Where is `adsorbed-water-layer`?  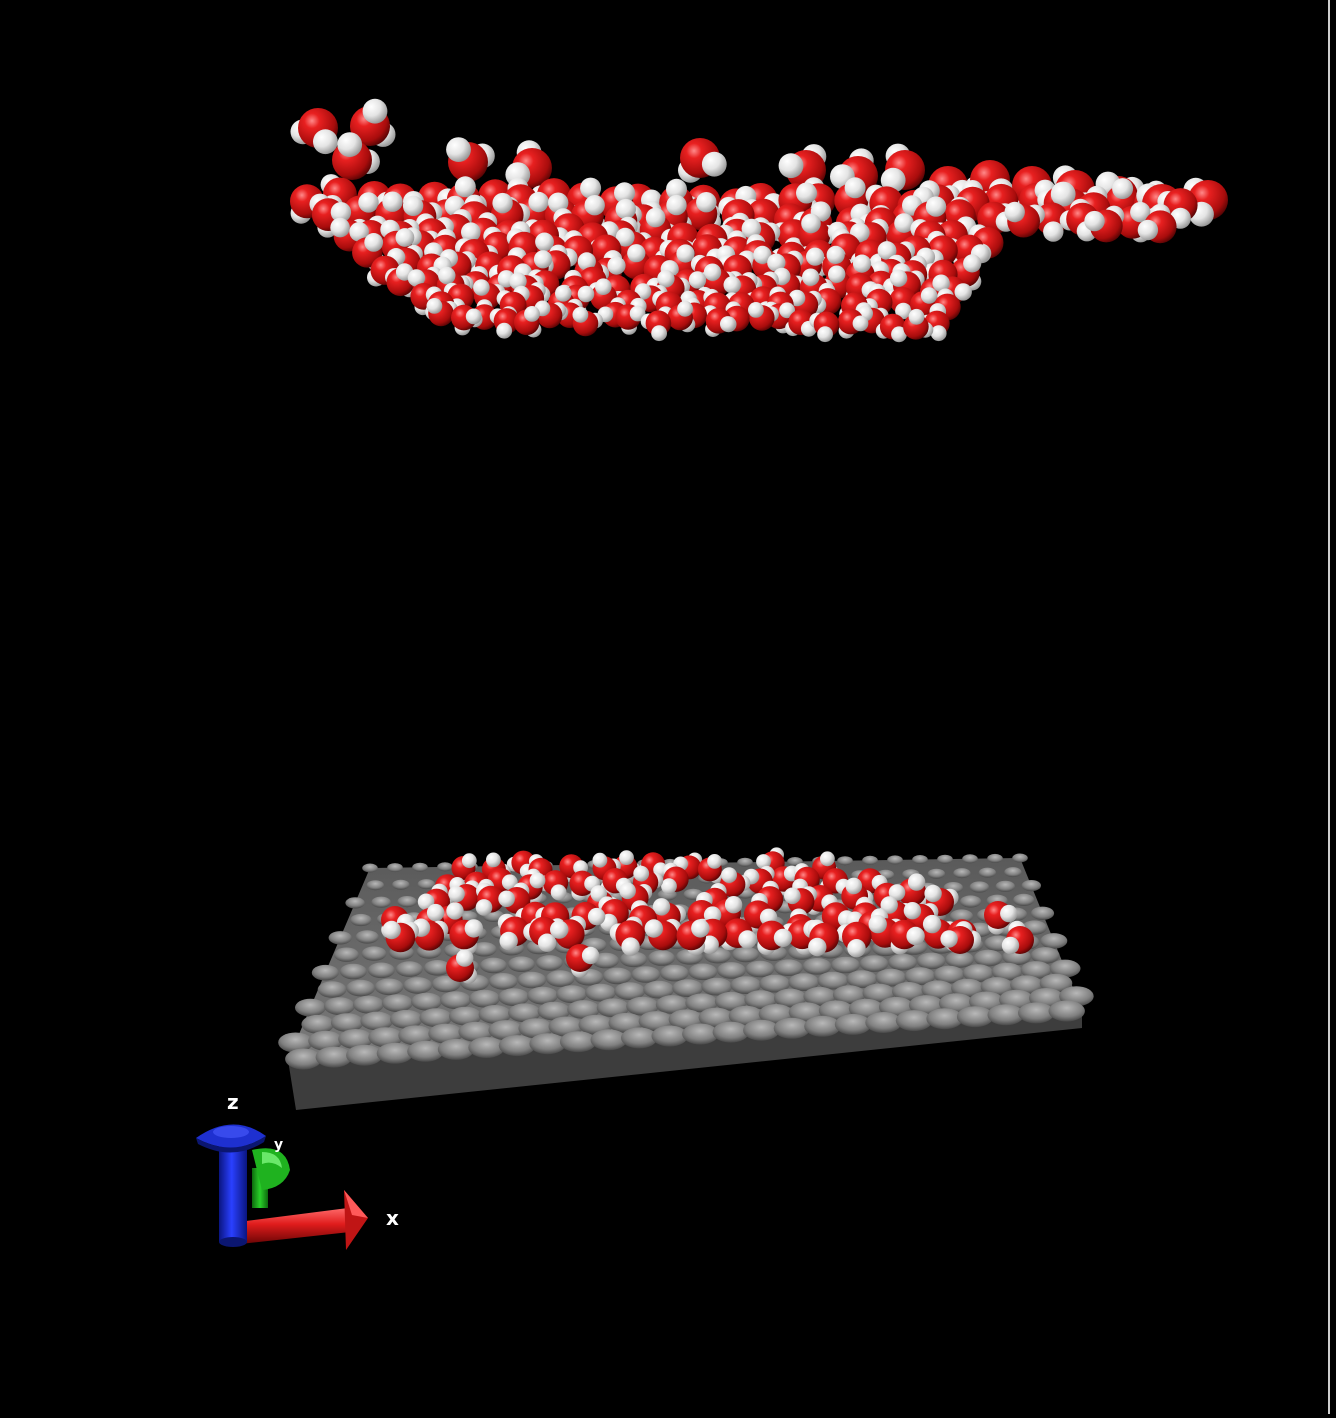 adsorbed-water-layer is located at coordinates (707, 915).